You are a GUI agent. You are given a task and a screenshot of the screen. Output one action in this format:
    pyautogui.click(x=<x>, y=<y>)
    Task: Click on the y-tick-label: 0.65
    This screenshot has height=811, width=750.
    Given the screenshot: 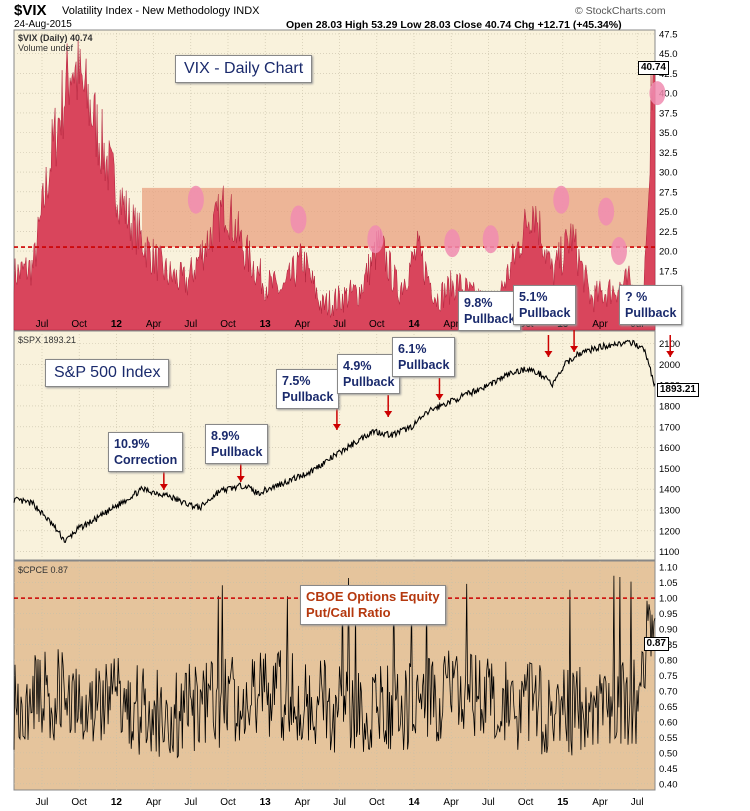 What is the action you would take?
    pyautogui.click(x=668, y=707)
    